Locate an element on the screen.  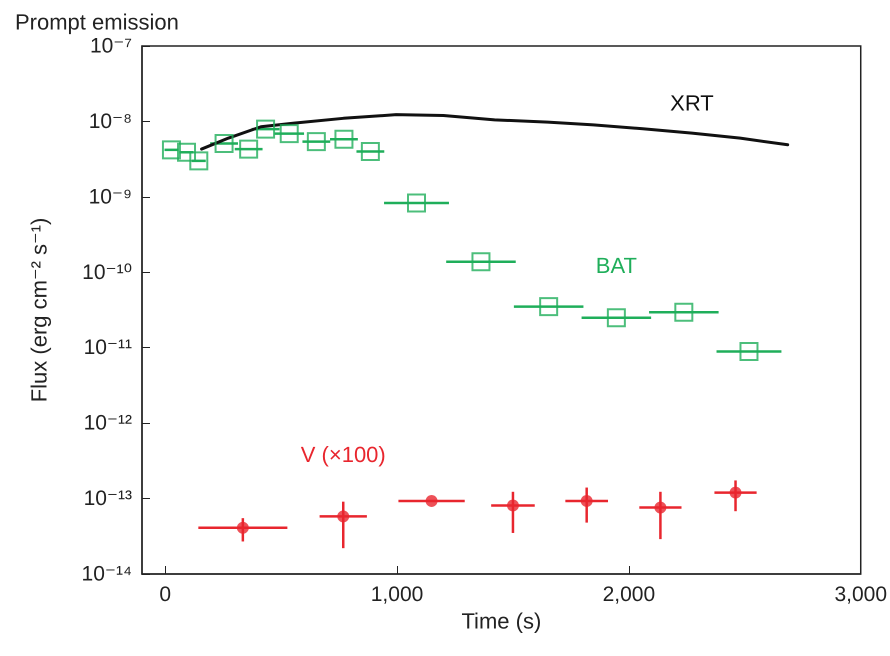
y-tick-label: 10⁻¹⁴ is located at coordinates (107, 574).